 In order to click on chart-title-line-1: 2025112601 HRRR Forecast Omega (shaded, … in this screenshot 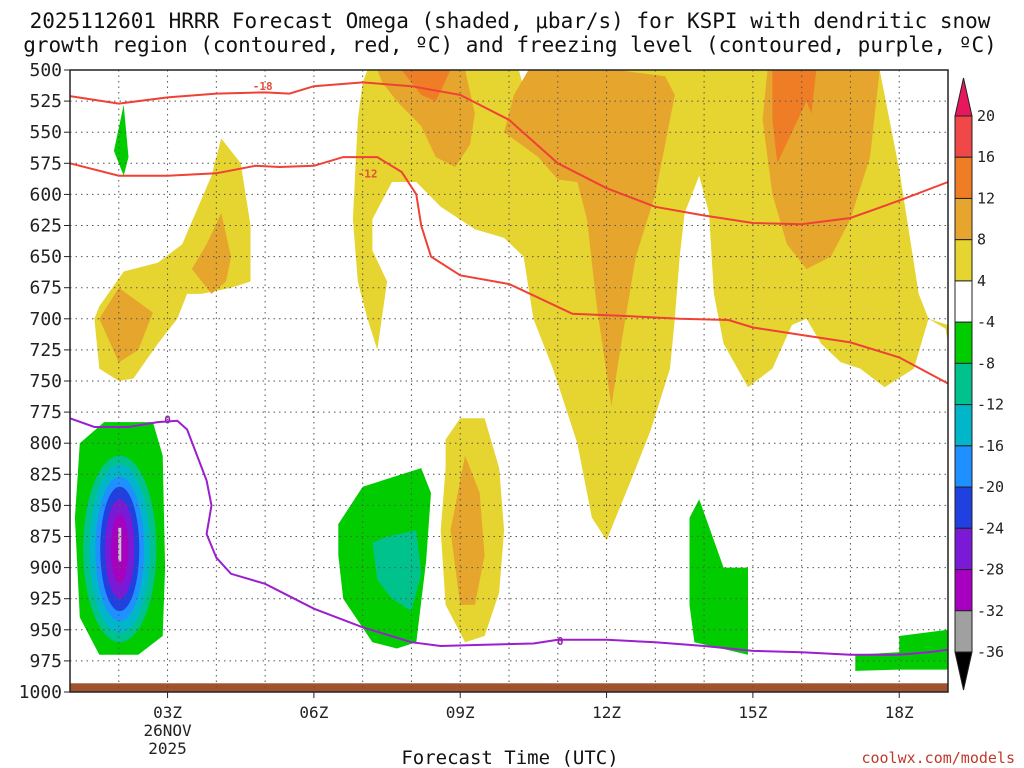, I will do `click(510, 21)`.